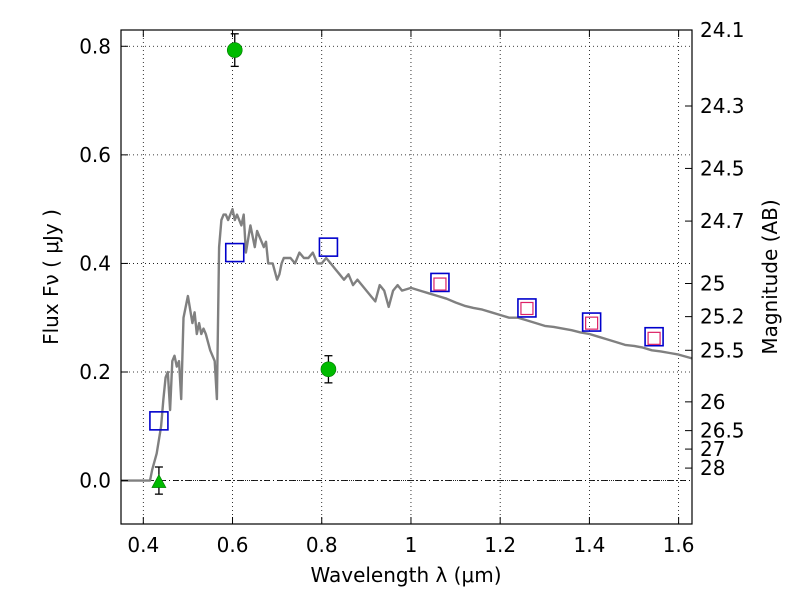  What do you see at coordinates (411, 545) in the screenshot?
I see `x-tick-label: 1` at bounding box center [411, 545].